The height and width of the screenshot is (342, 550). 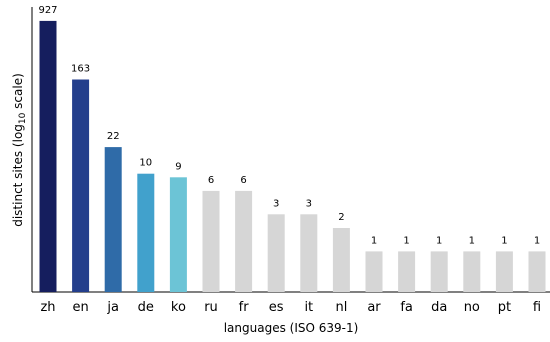 What do you see at coordinates (211, 180) in the screenshot?
I see `value-label-ru: 6` at bounding box center [211, 180].